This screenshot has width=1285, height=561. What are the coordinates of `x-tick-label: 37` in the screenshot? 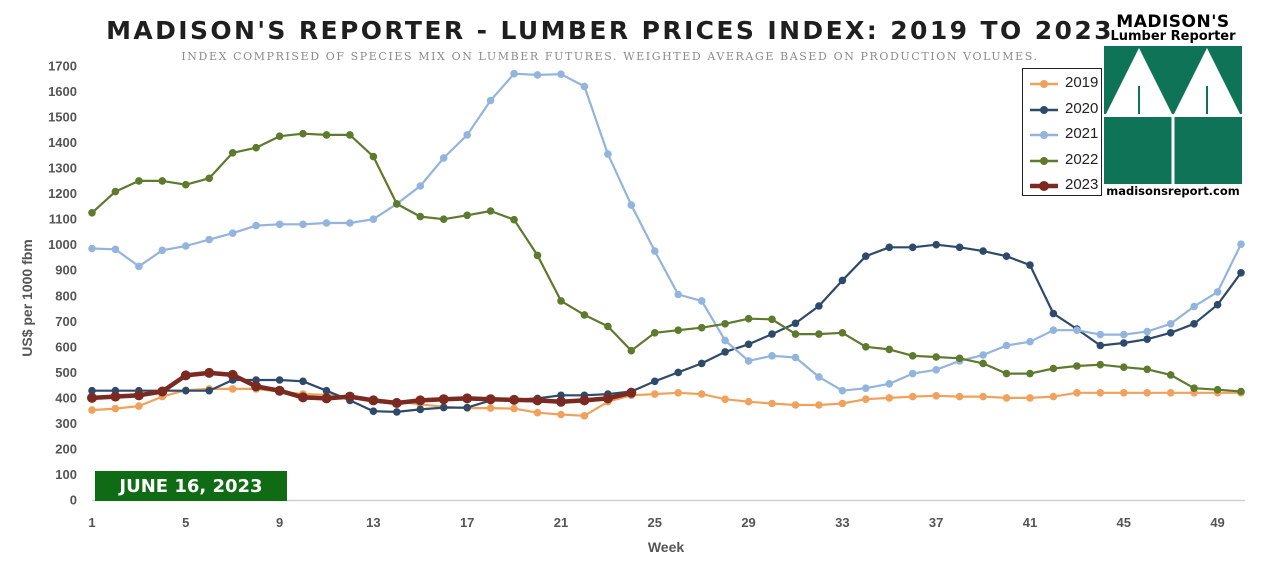 It's located at (936, 522).